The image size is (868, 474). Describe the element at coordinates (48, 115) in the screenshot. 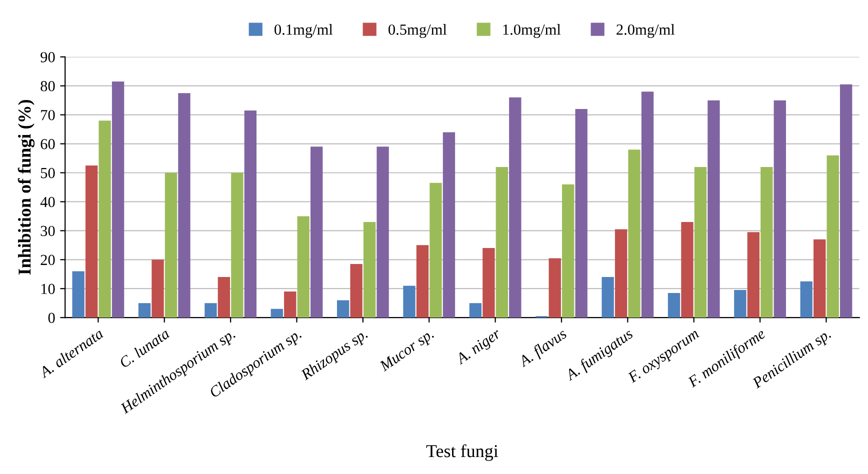

I see `y-tick-label: 70` at that location.